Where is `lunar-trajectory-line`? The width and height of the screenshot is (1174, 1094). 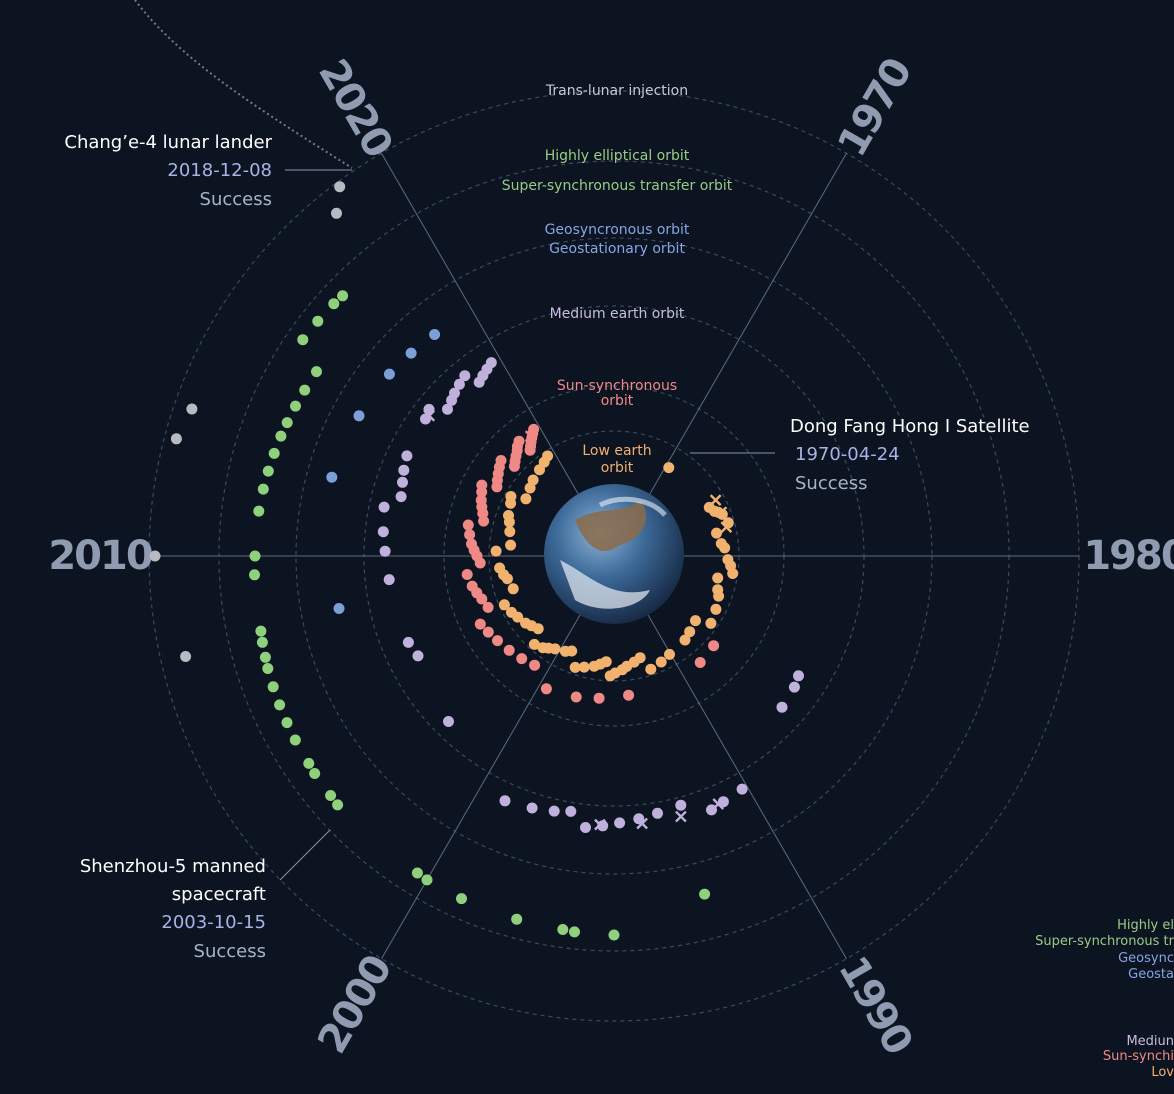
lunar-trajectory-line is located at coordinates (243, 84).